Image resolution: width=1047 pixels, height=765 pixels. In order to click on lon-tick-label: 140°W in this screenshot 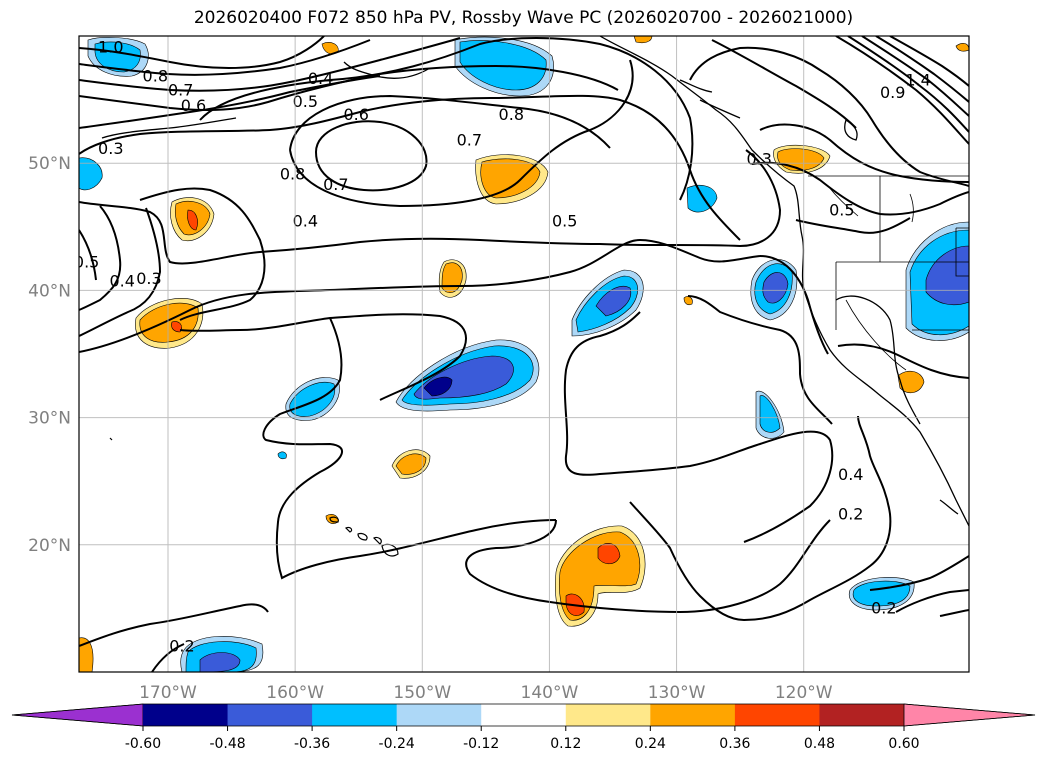, I will do `click(550, 693)`.